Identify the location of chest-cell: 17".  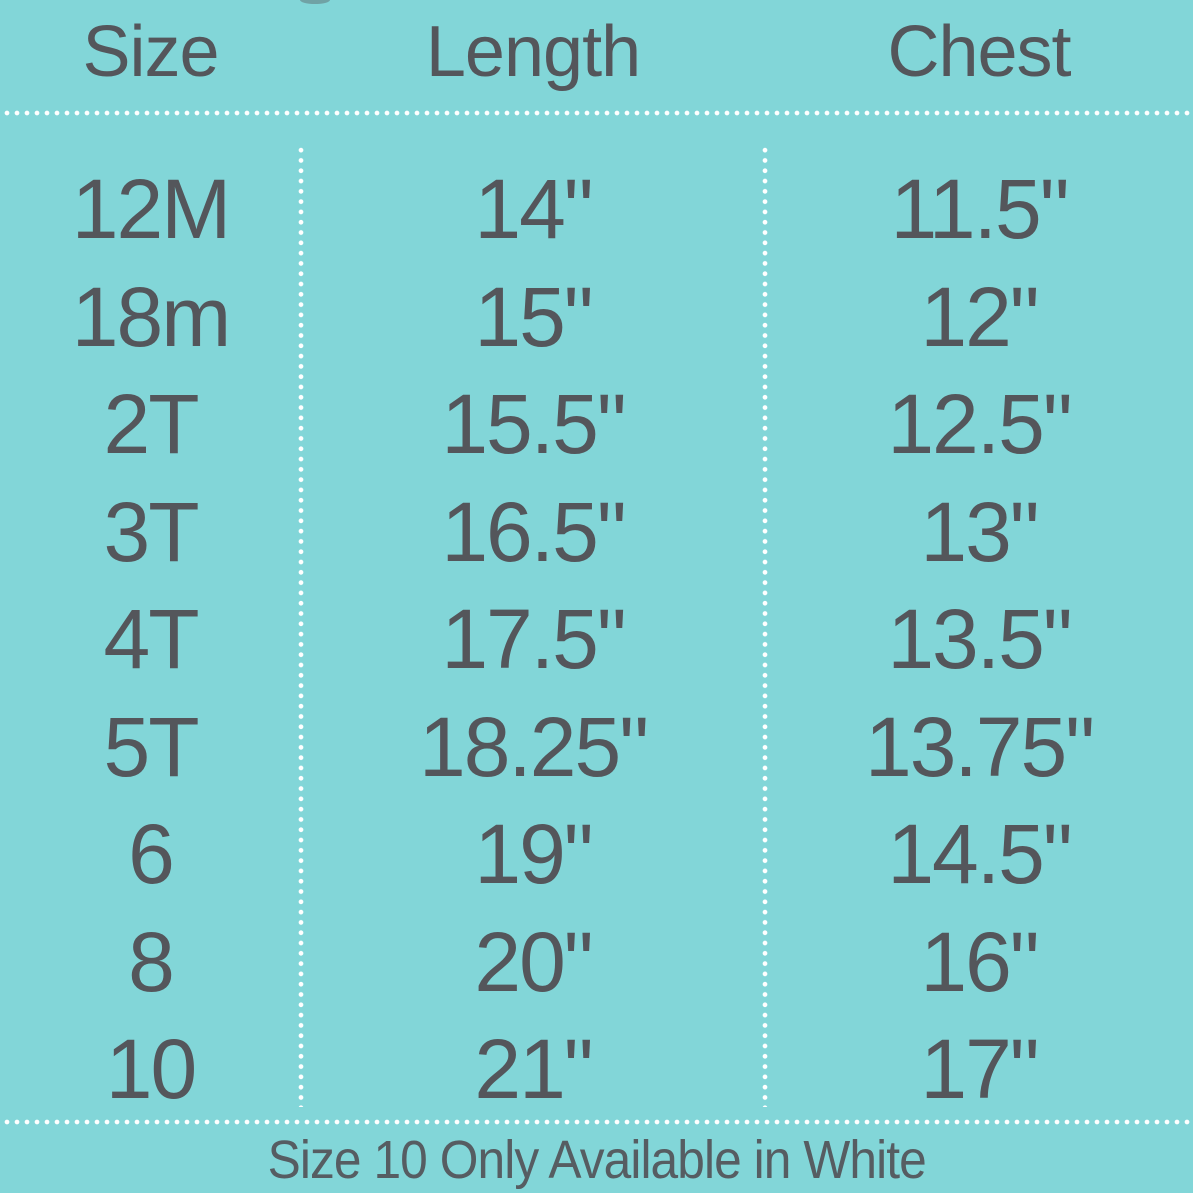
(979, 1069).